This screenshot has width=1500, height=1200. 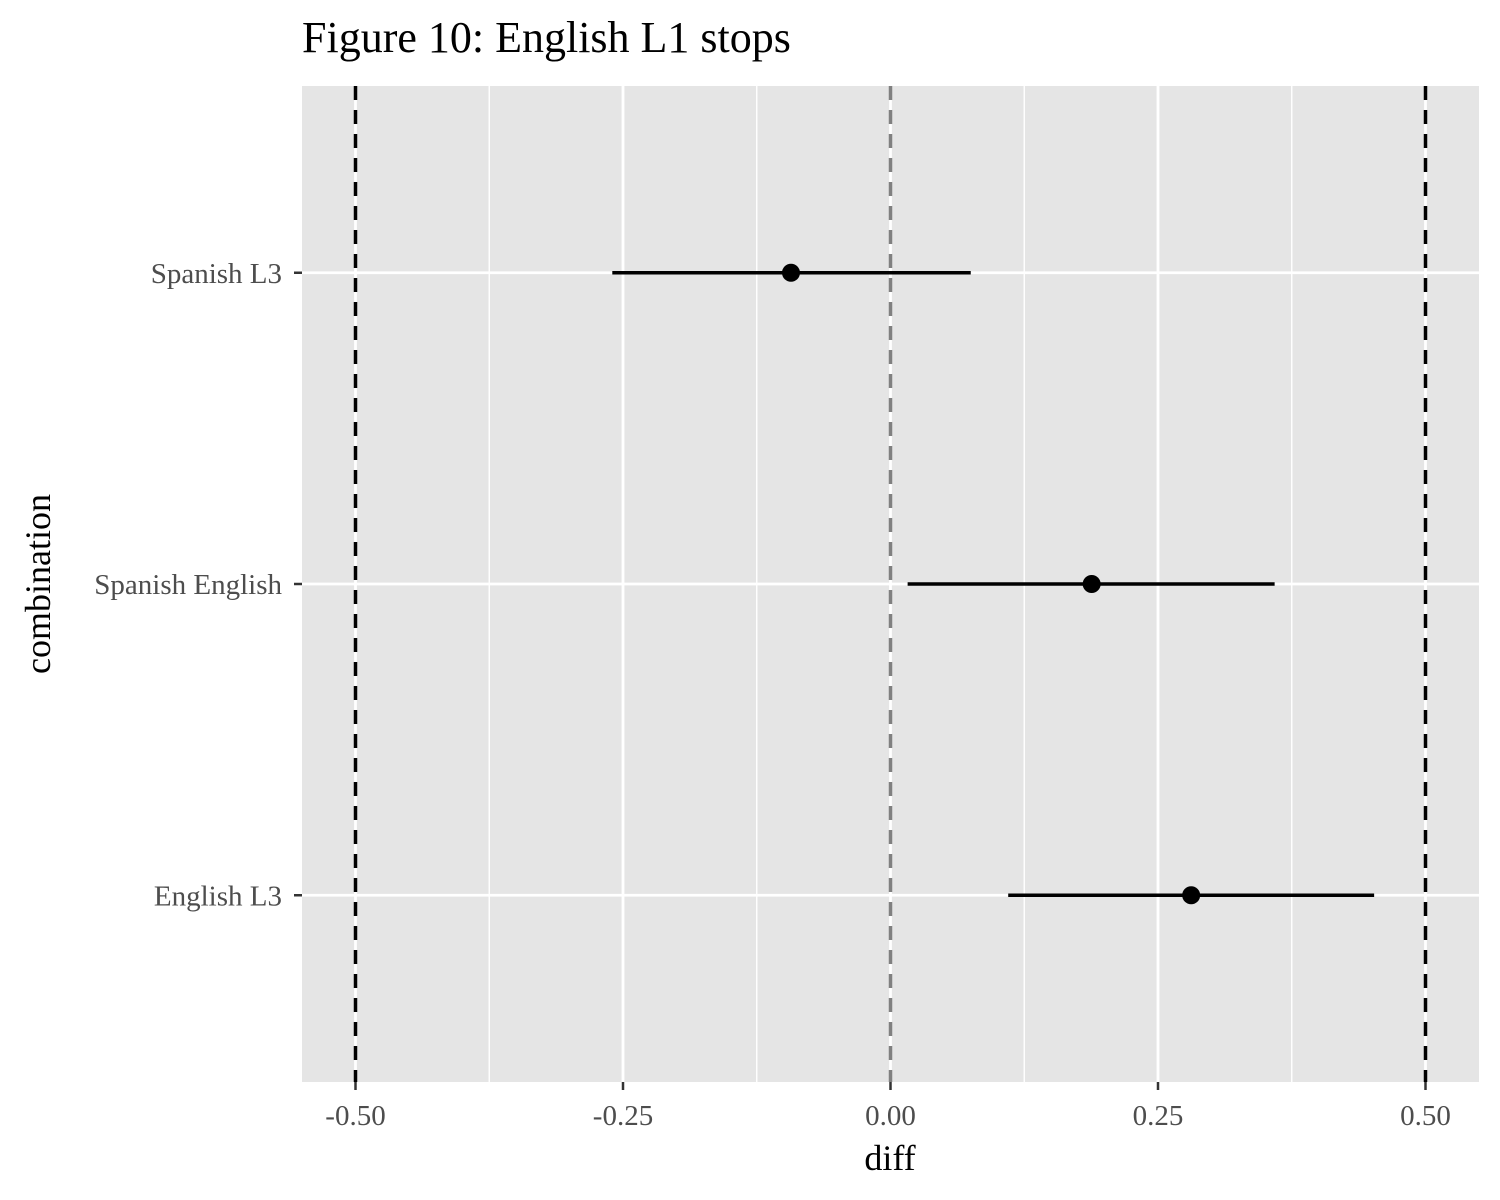 What do you see at coordinates (355, 1116) in the screenshot?
I see `x-tick-label: -0.50` at bounding box center [355, 1116].